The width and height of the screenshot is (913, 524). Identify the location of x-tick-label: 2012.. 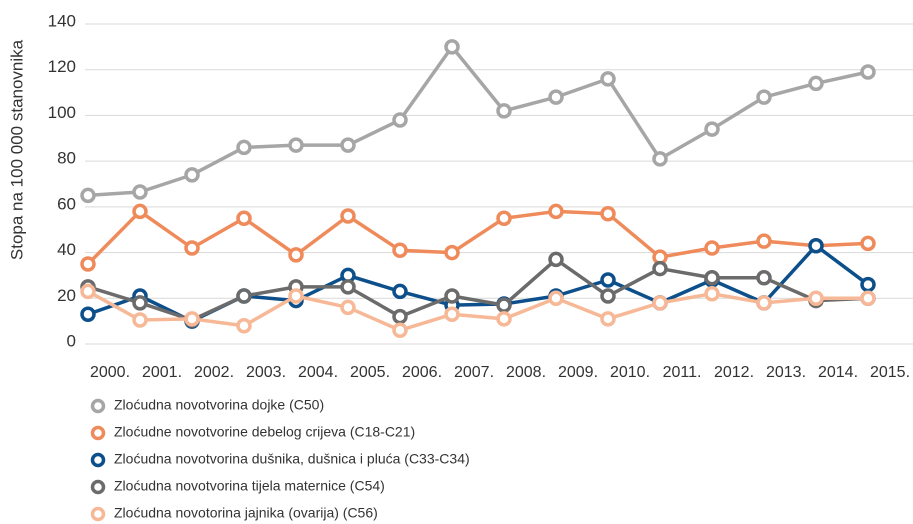
(734, 372).